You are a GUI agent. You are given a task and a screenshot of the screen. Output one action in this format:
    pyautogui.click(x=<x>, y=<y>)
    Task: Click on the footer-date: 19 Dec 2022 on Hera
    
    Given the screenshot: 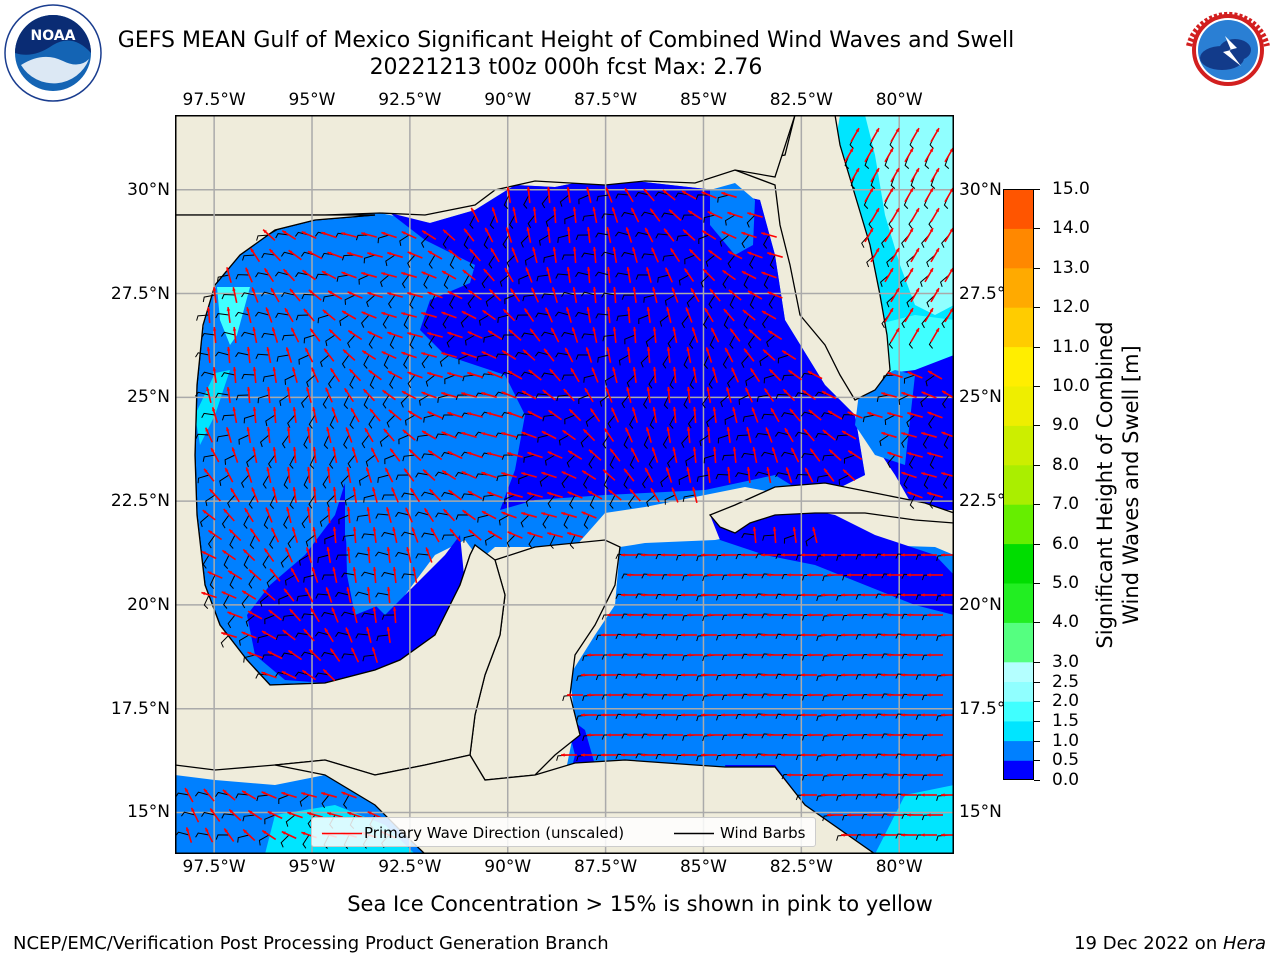 What is the action you would take?
    pyautogui.click(x=1170, y=944)
    